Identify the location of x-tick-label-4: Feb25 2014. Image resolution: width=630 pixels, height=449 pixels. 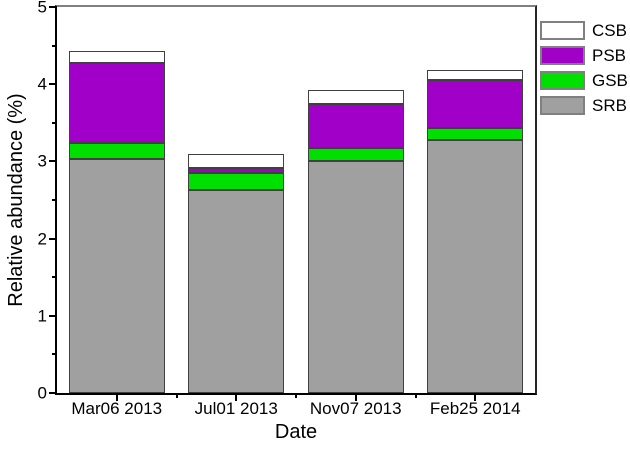
(475, 408).